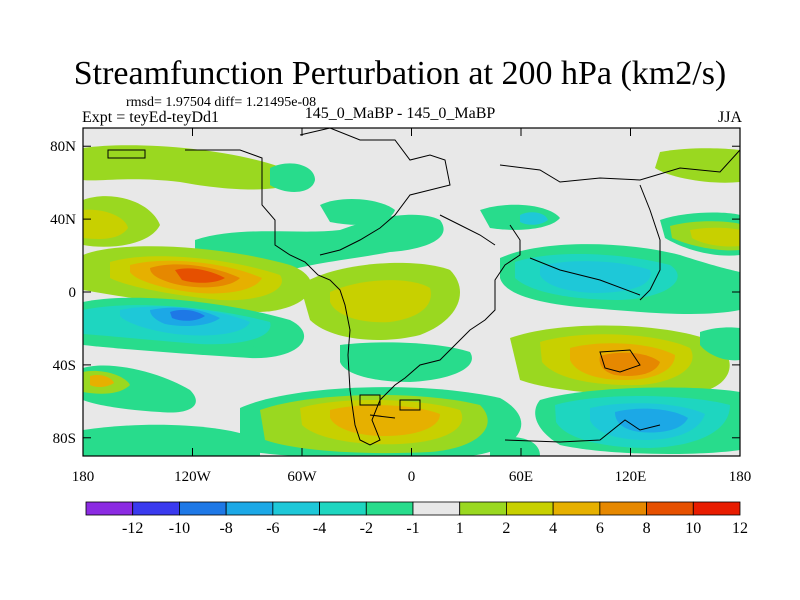 This screenshot has height=600, width=800. What do you see at coordinates (460, 528) in the screenshot?
I see `colorbar-label: 1` at bounding box center [460, 528].